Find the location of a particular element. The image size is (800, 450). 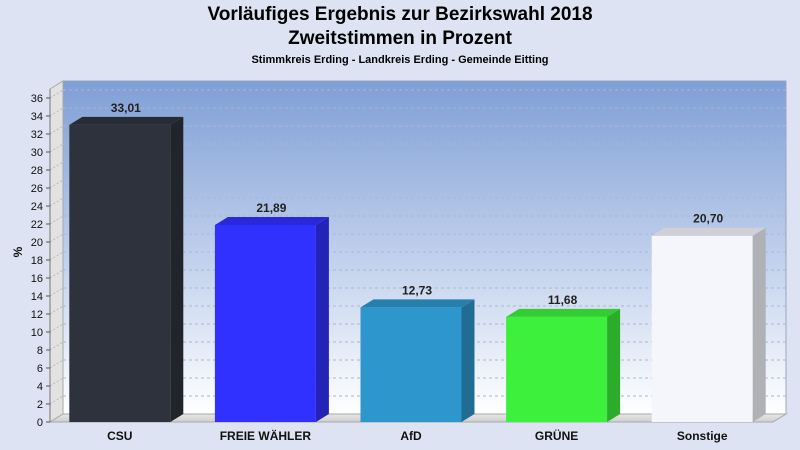

left-wall is located at coordinates (56, 251).